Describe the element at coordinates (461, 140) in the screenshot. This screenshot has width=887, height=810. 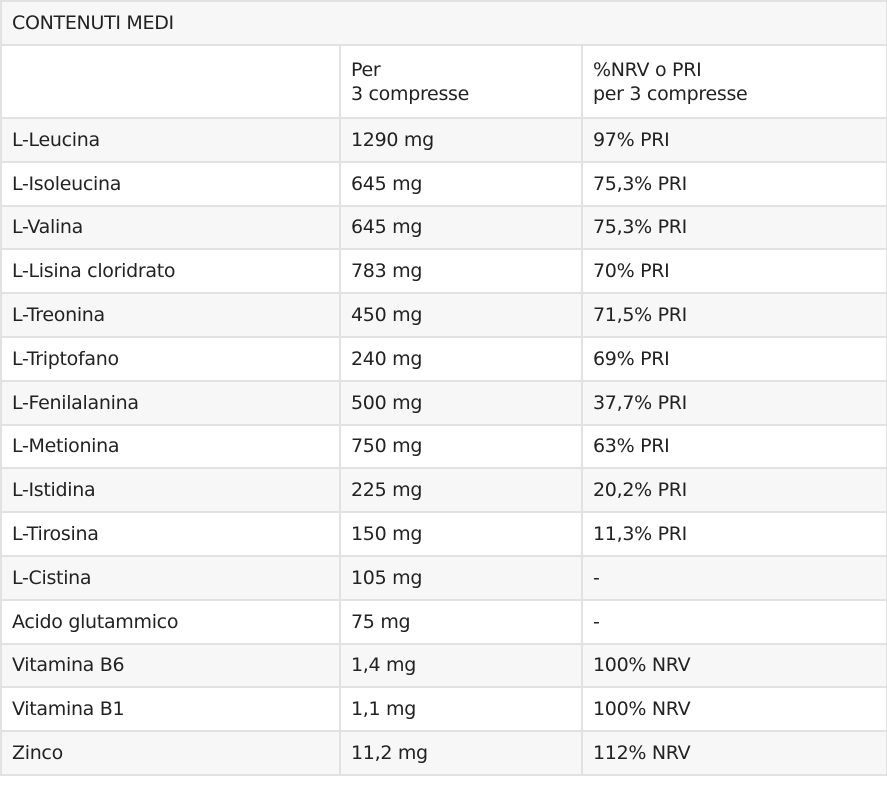
I see `amount: 1290 mg` at that location.